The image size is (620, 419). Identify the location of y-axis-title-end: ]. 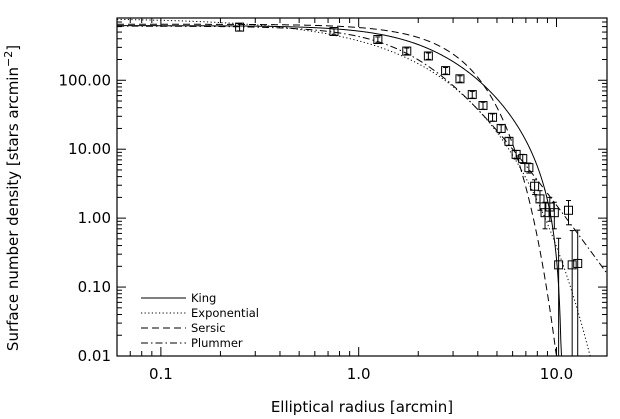
(13, 48).